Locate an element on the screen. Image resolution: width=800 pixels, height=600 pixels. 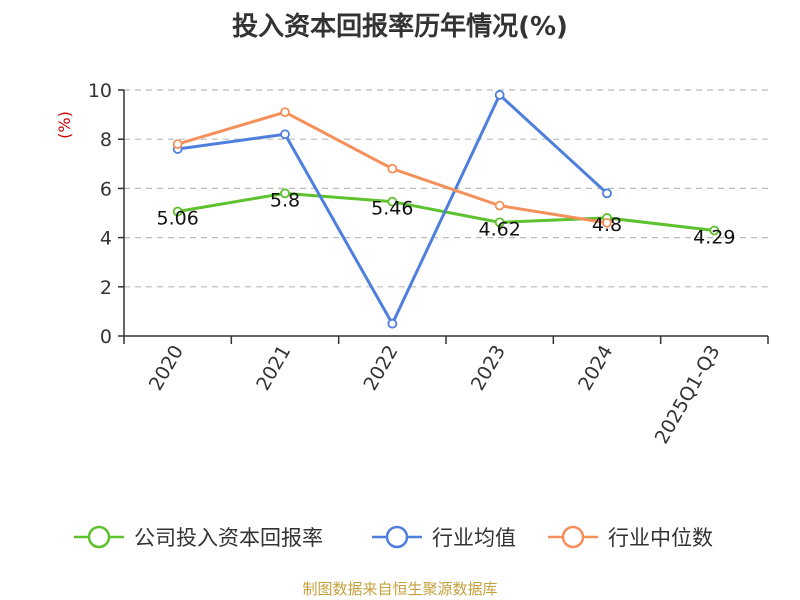
x-tick-label: 2023 is located at coordinates (488, 367).